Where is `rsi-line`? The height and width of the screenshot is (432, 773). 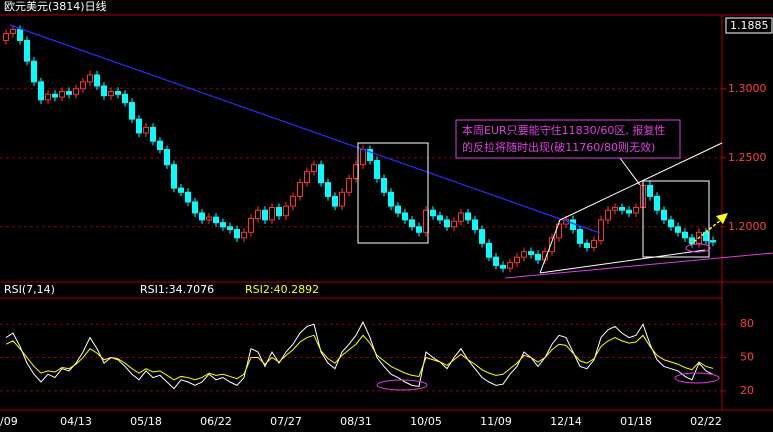
rsi-line is located at coordinates (359, 357).